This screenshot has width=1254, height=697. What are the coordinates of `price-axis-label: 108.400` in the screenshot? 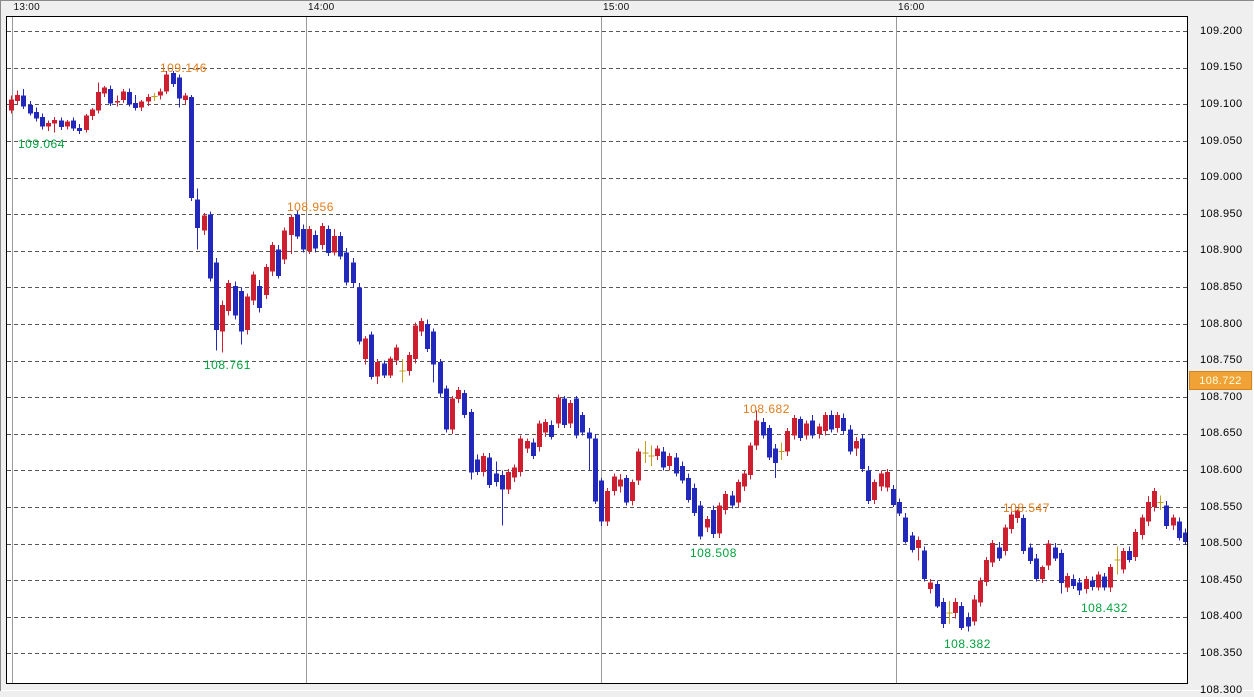 It's located at (1221, 616).